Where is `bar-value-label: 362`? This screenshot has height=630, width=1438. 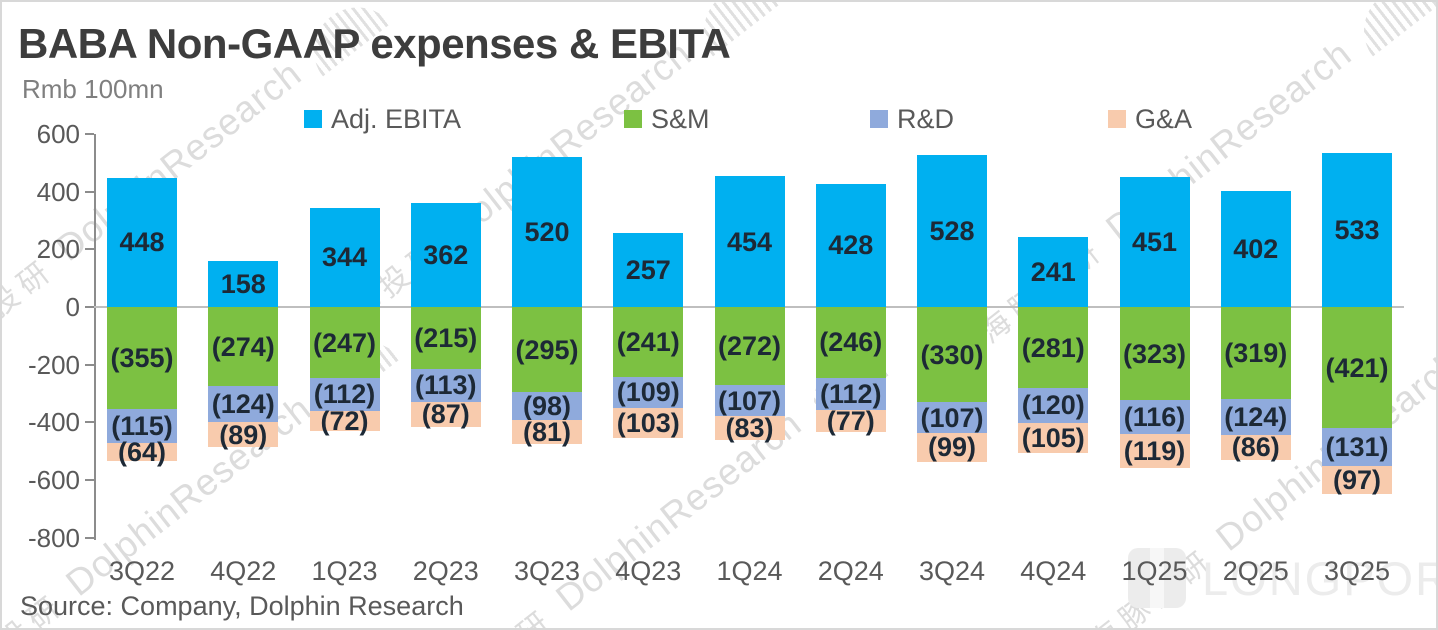 bar-value-label: 362 is located at coordinates (446, 254).